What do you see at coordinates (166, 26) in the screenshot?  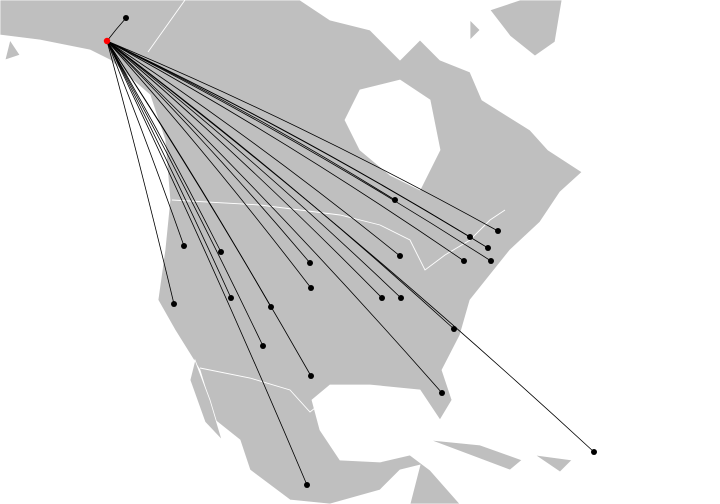 I see `alaska-border` at bounding box center [166, 26].